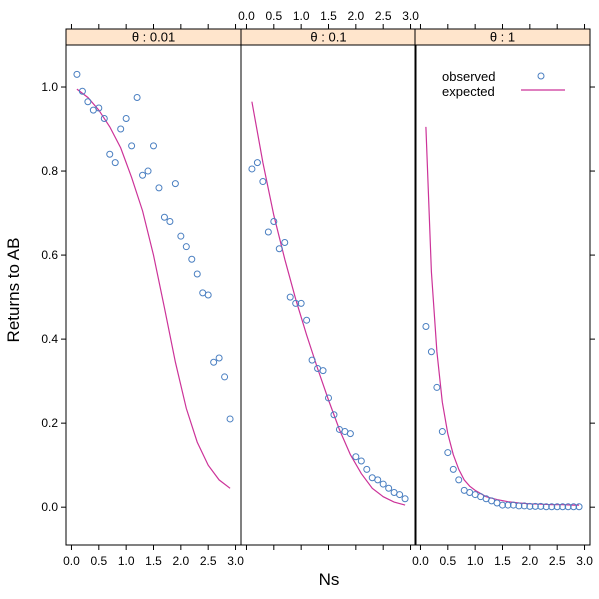 This screenshot has width=599, height=599. Describe the element at coordinates (592, 297) in the screenshot. I see `y-axis-right` at that location.